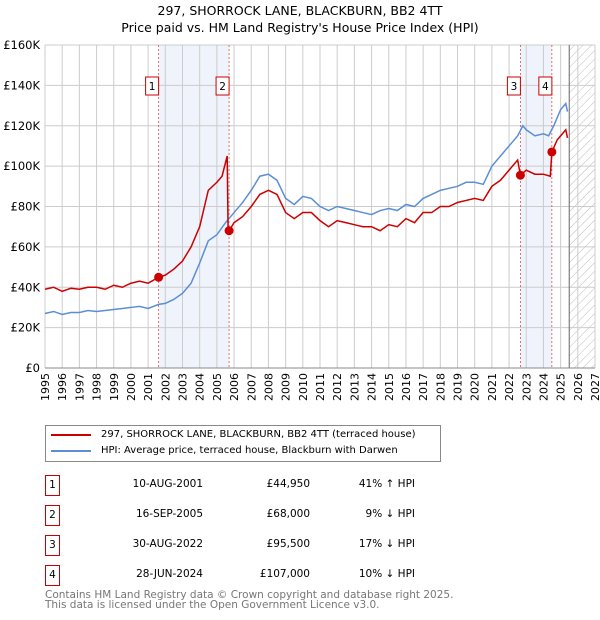 The image size is (600, 620). What do you see at coordinates (21, 126) in the screenshot?
I see `y-tick-label: £120K` at bounding box center [21, 126].